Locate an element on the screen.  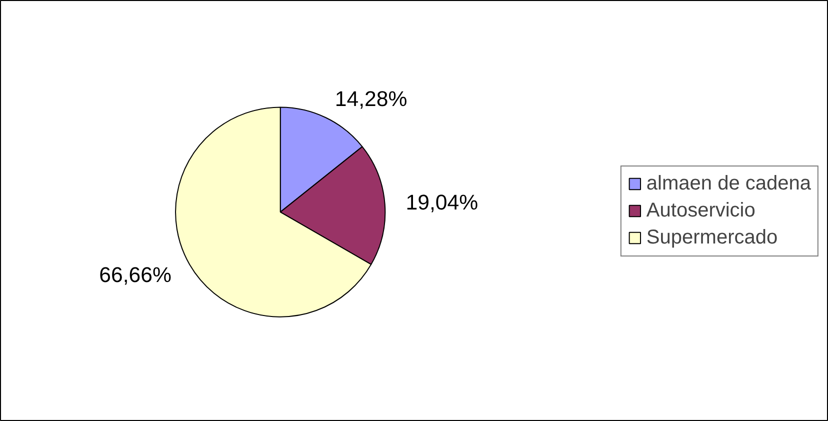
legend-label: Supermercado is located at coordinates (712, 237).